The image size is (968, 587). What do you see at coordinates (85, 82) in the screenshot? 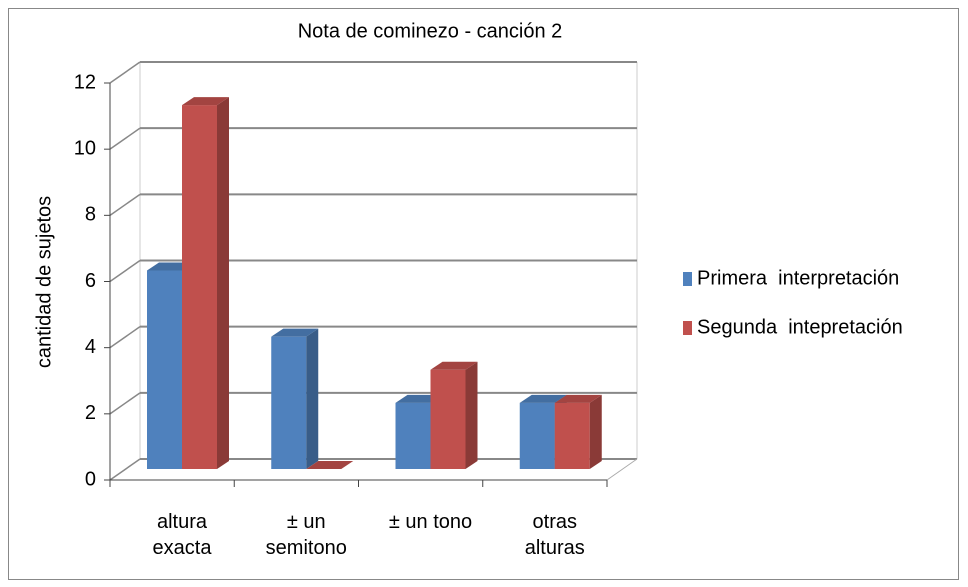
I see `y-tick-label: 12` at bounding box center [85, 82].